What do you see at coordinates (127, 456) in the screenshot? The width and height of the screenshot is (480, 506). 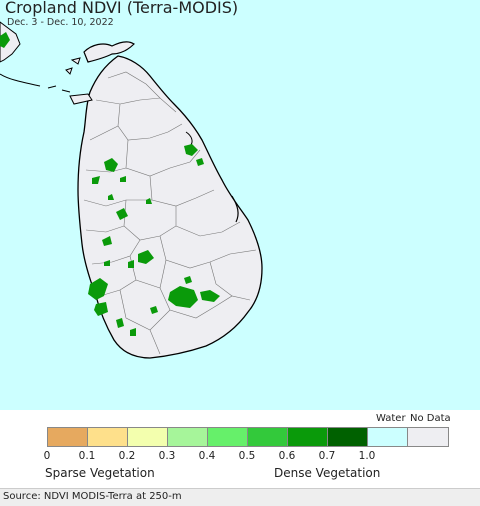 I see `legend-tick: 0.2` at bounding box center [127, 456].